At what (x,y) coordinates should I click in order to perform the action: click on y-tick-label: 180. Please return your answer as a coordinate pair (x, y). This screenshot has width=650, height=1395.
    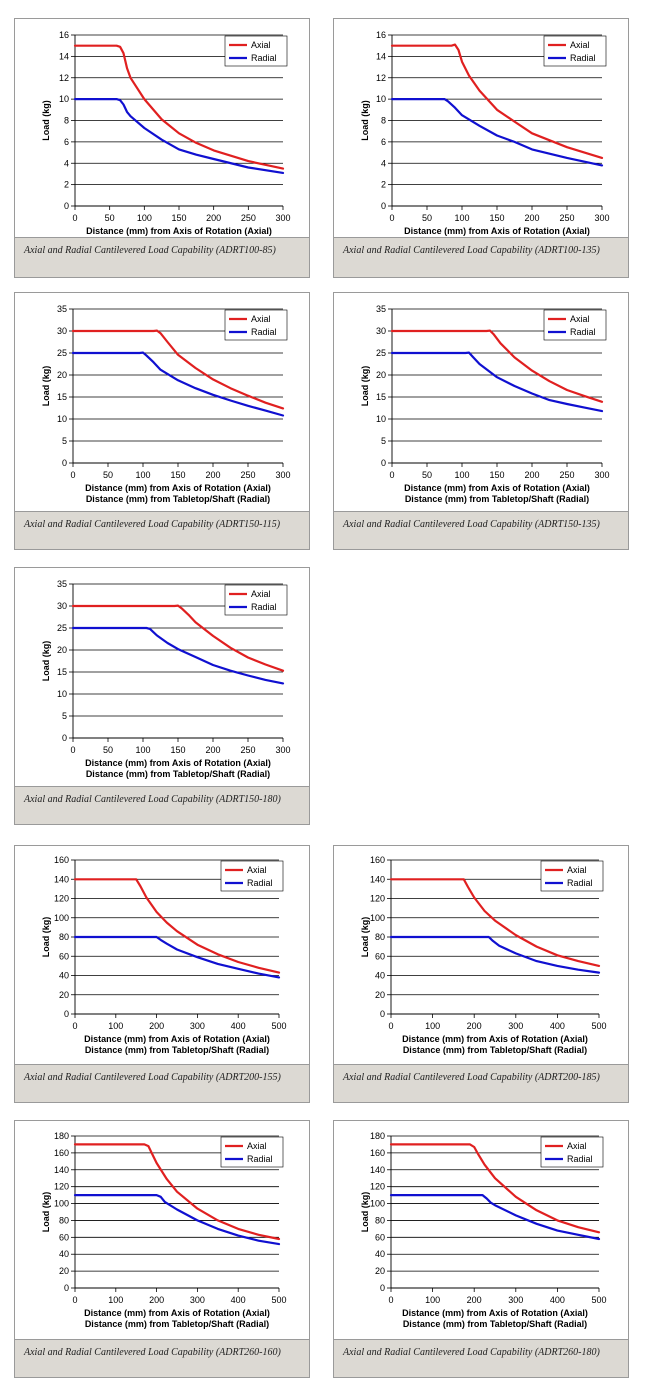
    Looking at the image, I should click on (61, 1136).